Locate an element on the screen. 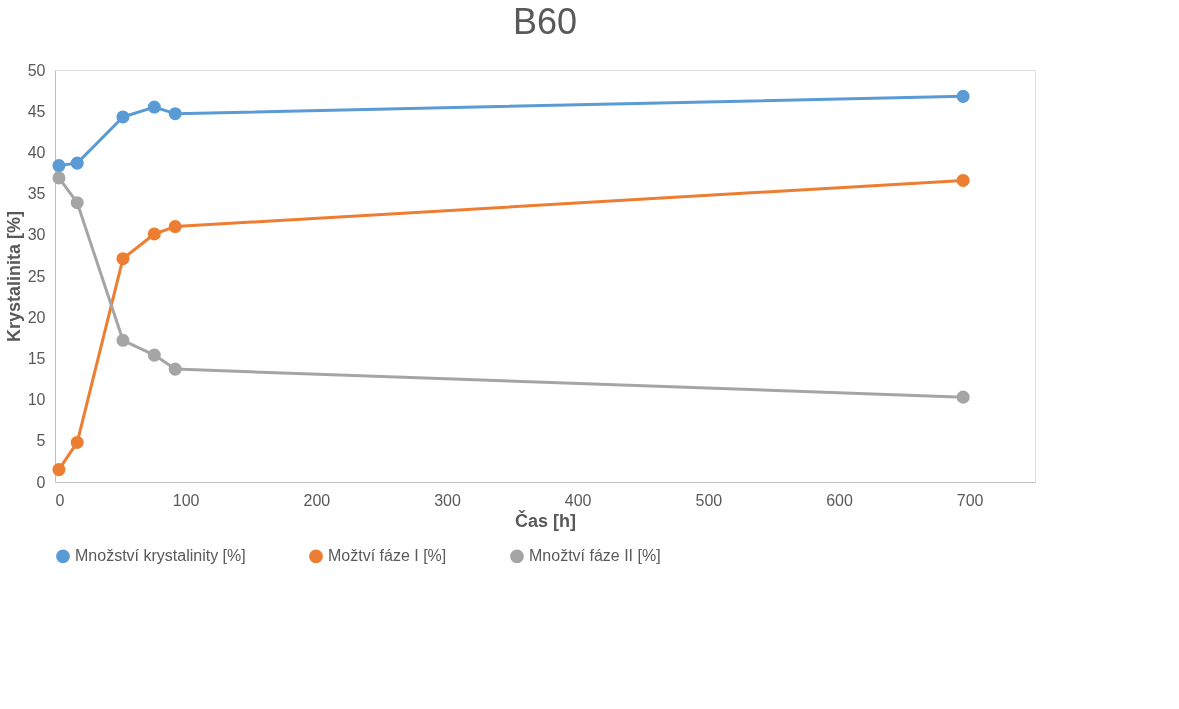 This screenshot has height=709, width=1179. legend-label: Možtví fáze I [%] is located at coordinates (387, 556).